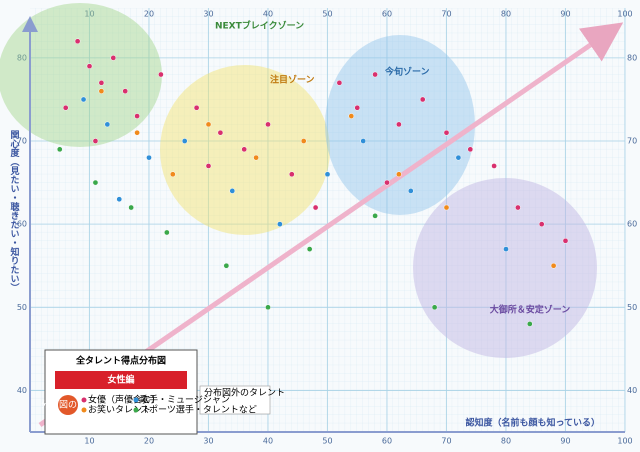  I want to click on y-axis-label: 関心度（見たい・聴きたい・知りたい）, so click(15, 211).